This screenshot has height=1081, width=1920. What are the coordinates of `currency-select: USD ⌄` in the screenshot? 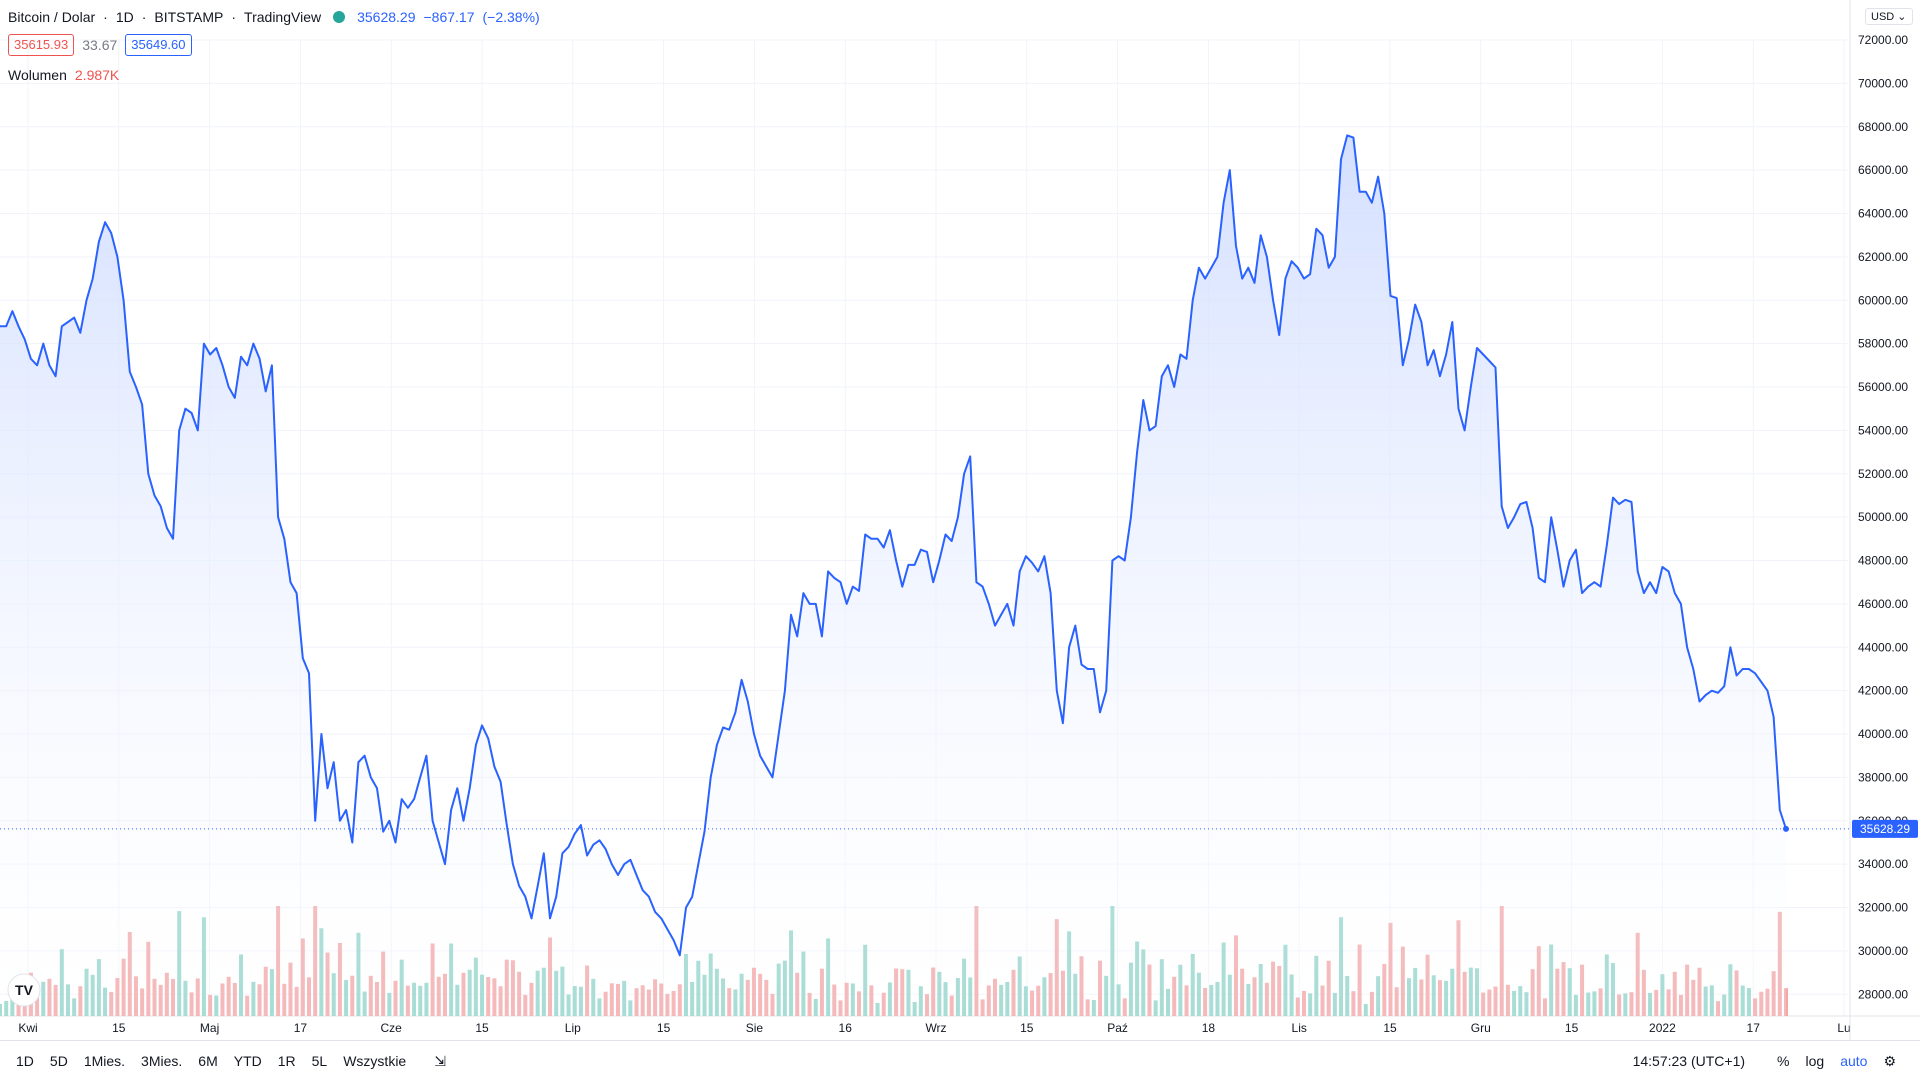 It's located at (1889, 16).